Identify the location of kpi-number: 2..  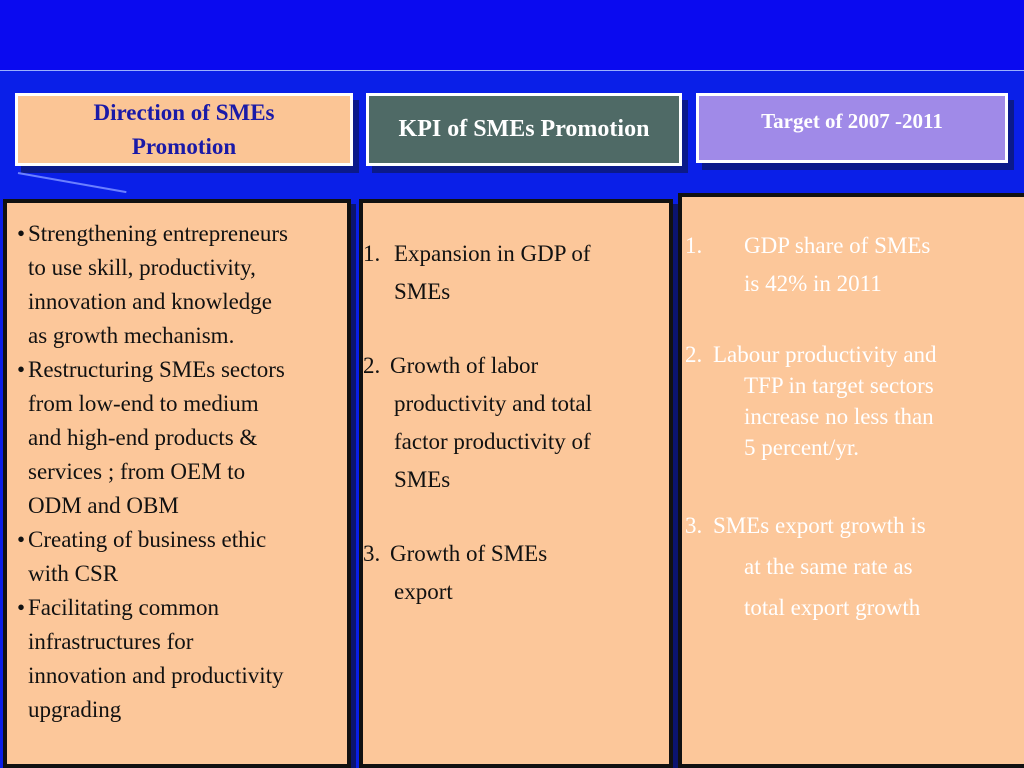
(372, 365).